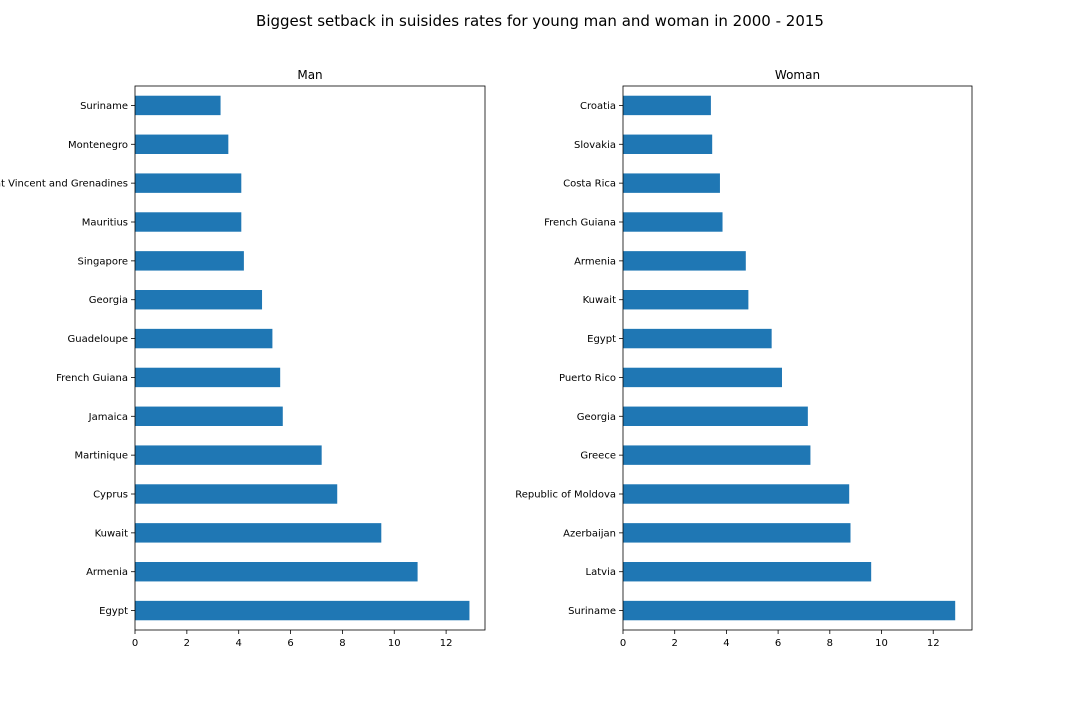 The width and height of the screenshot is (1080, 720). Describe the element at coordinates (92, 378) in the screenshot. I see `man-category-label: French Guiana` at that location.